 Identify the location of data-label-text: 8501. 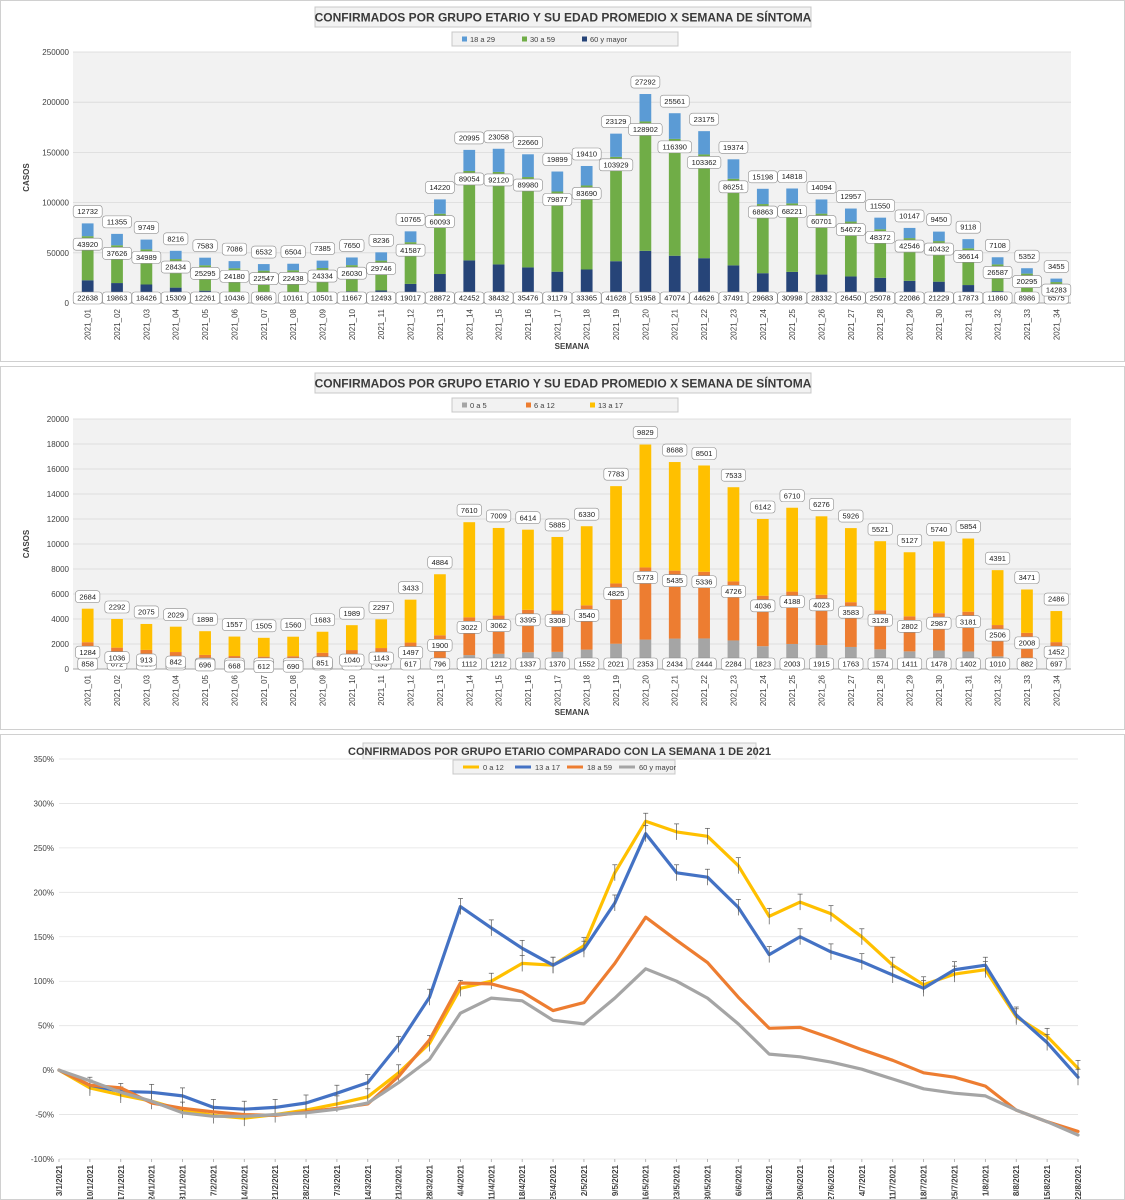
(704, 453).